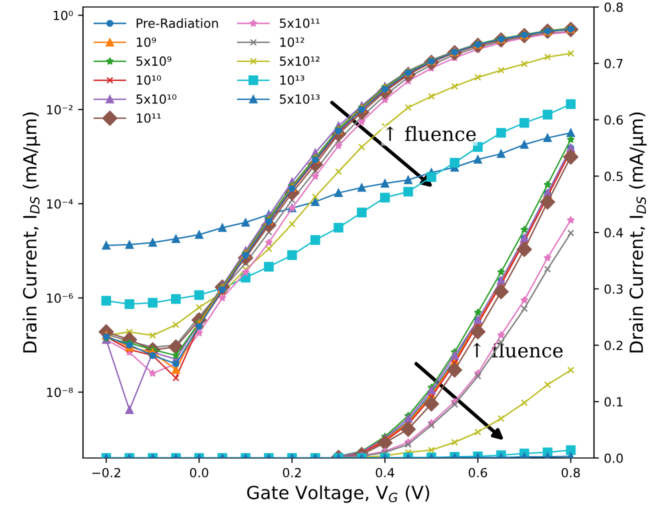 This screenshot has height=517, width=652. Describe the element at coordinates (60, 393) in the screenshot. I see `y-tick-label: 10⁻⁸` at that location.